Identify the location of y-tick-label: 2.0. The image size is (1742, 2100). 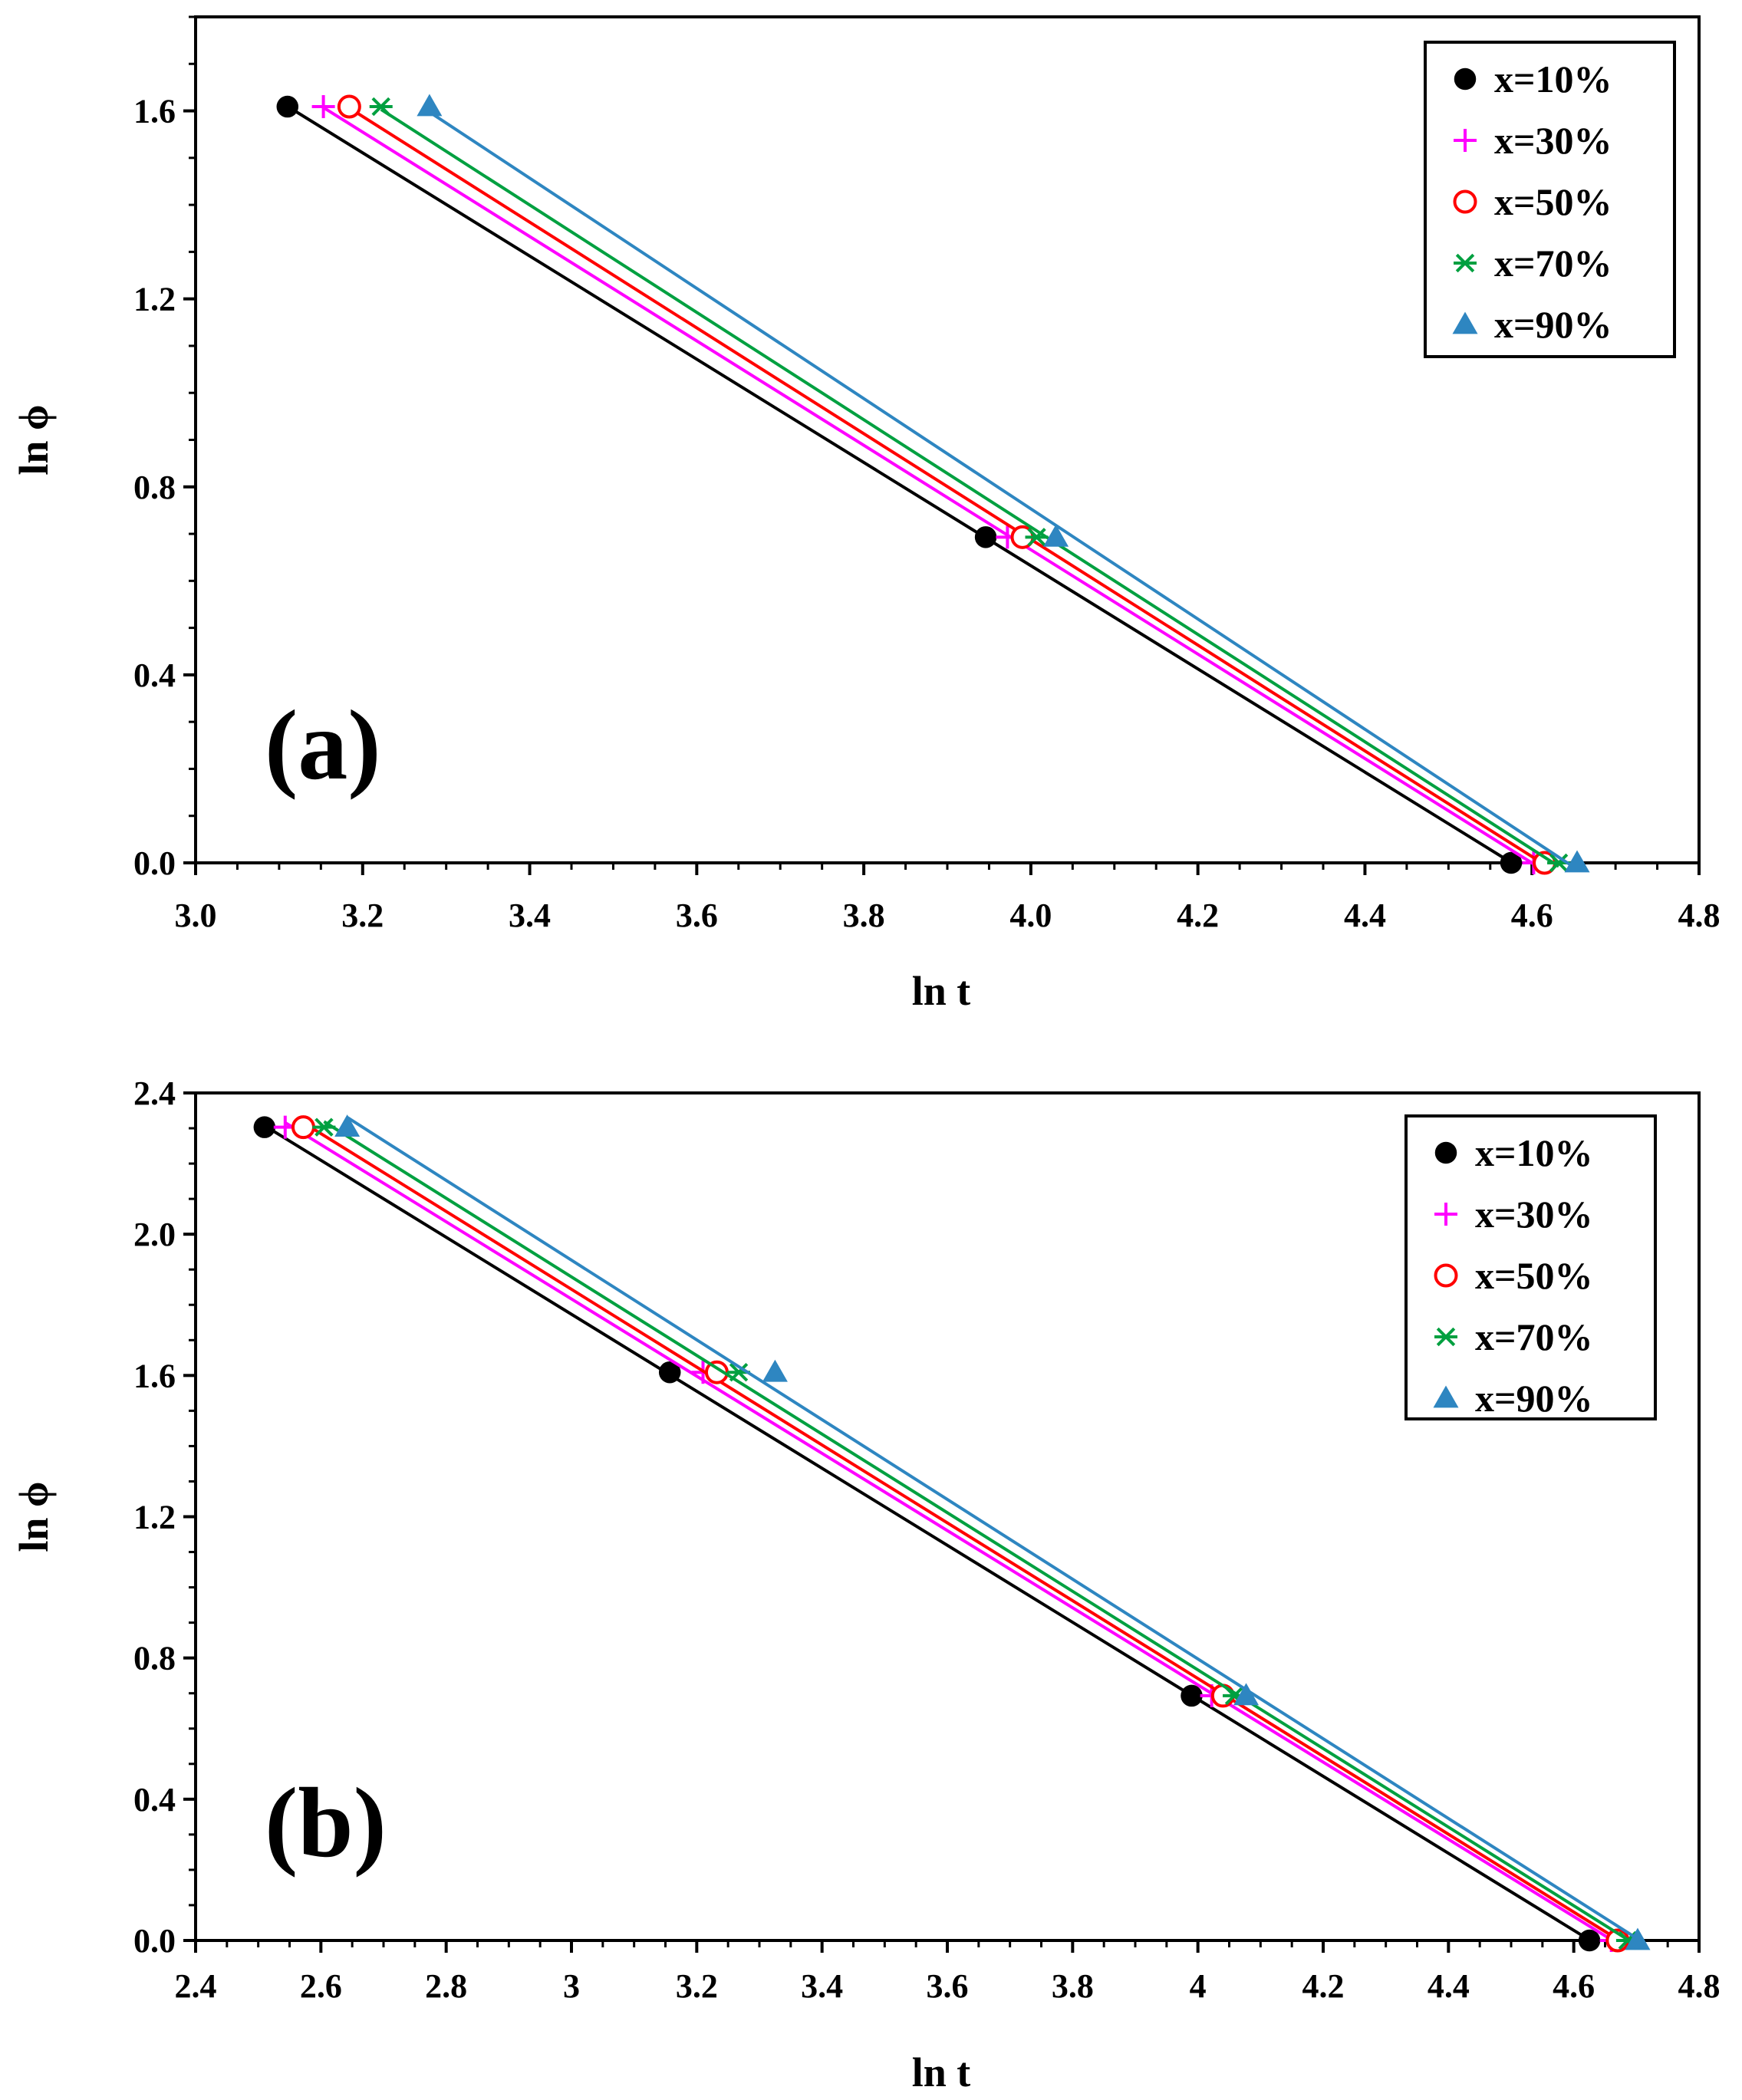
(154, 1234).